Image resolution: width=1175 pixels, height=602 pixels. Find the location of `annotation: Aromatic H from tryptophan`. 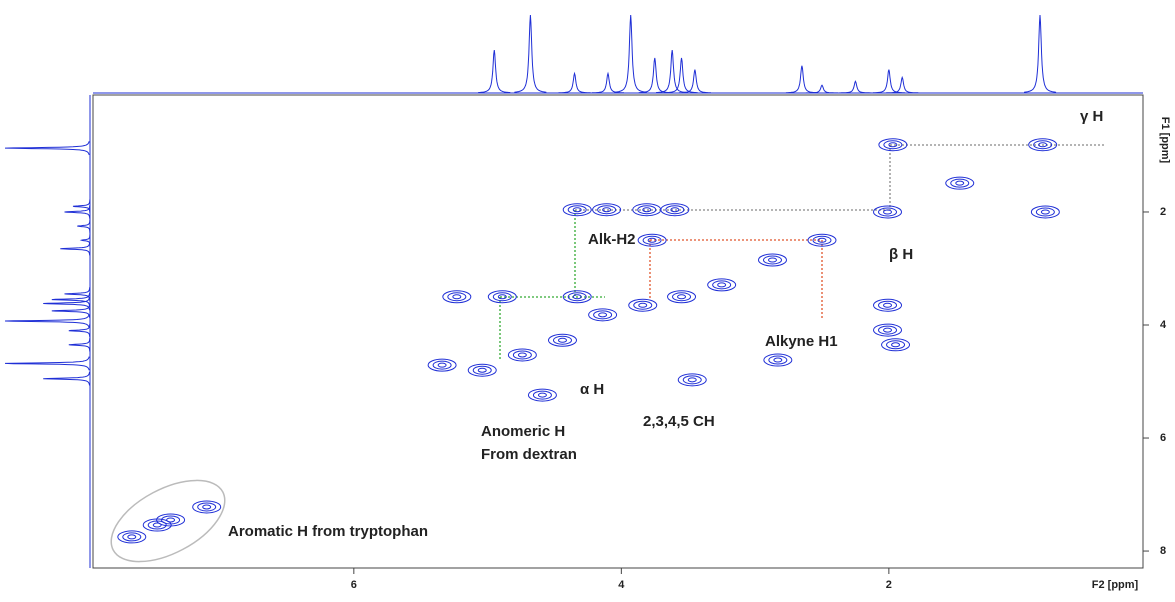

annotation: Aromatic H from tryptophan is located at coordinates (328, 531).